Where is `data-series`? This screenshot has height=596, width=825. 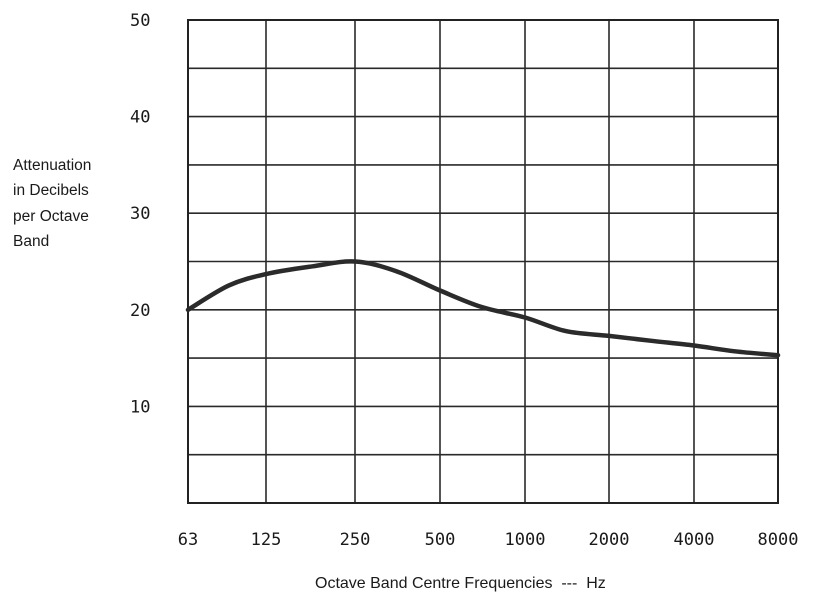
data-series is located at coordinates (483, 308).